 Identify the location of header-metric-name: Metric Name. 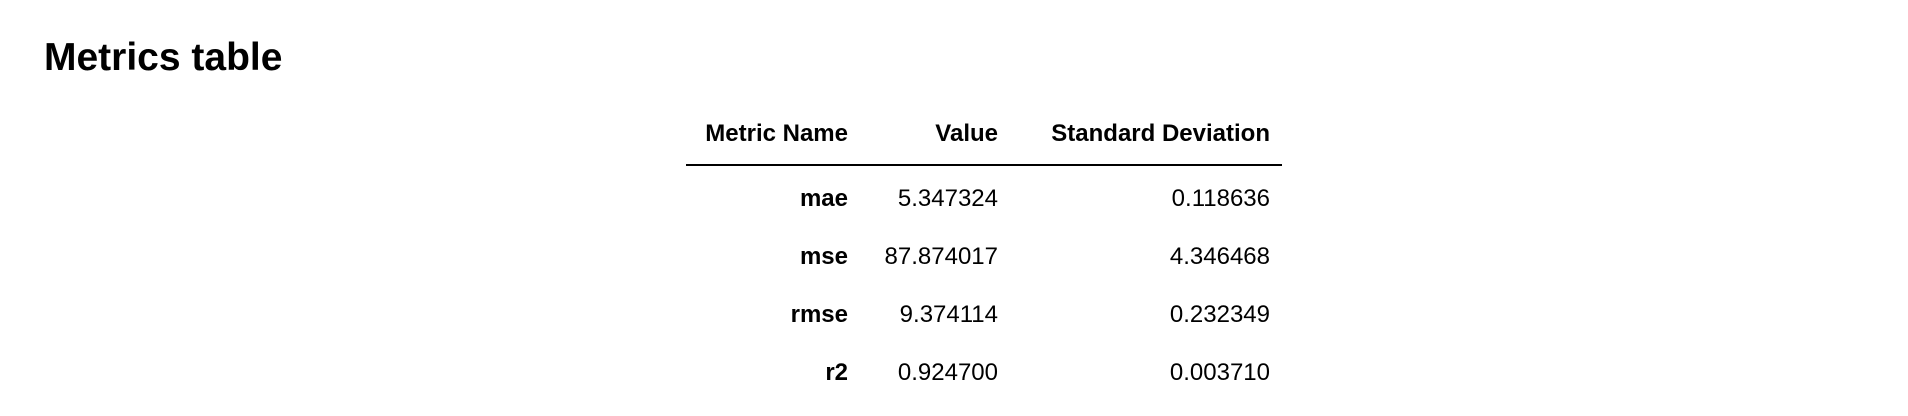
(773, 139).